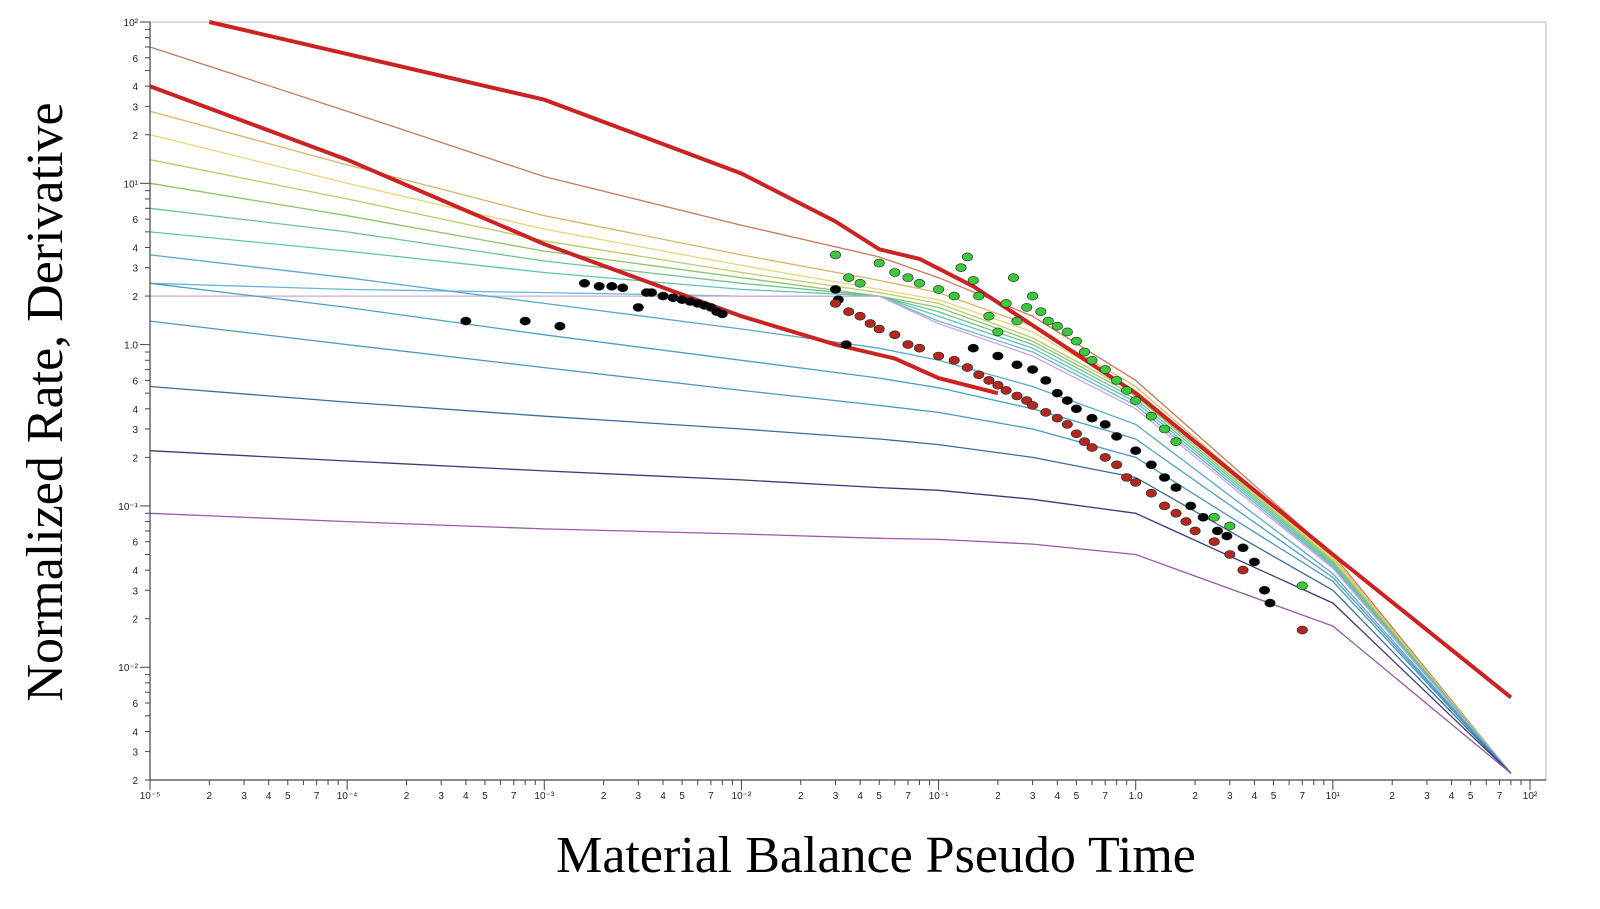 This screenshot has width=1600, height=909. Describe the element at coordinates (1333, 796) in the screenshot. I see `x-tick-label: 10¹` at that location.